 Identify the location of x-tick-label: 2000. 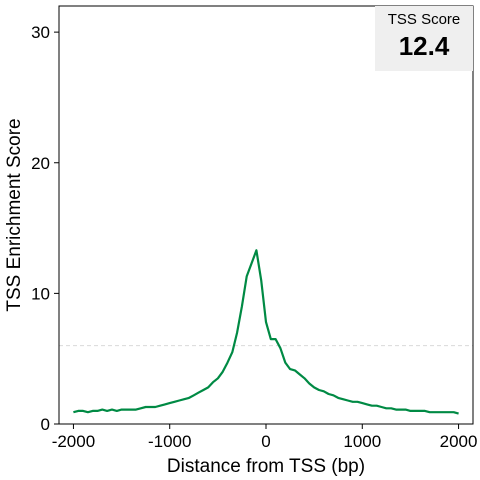
(459, 441).